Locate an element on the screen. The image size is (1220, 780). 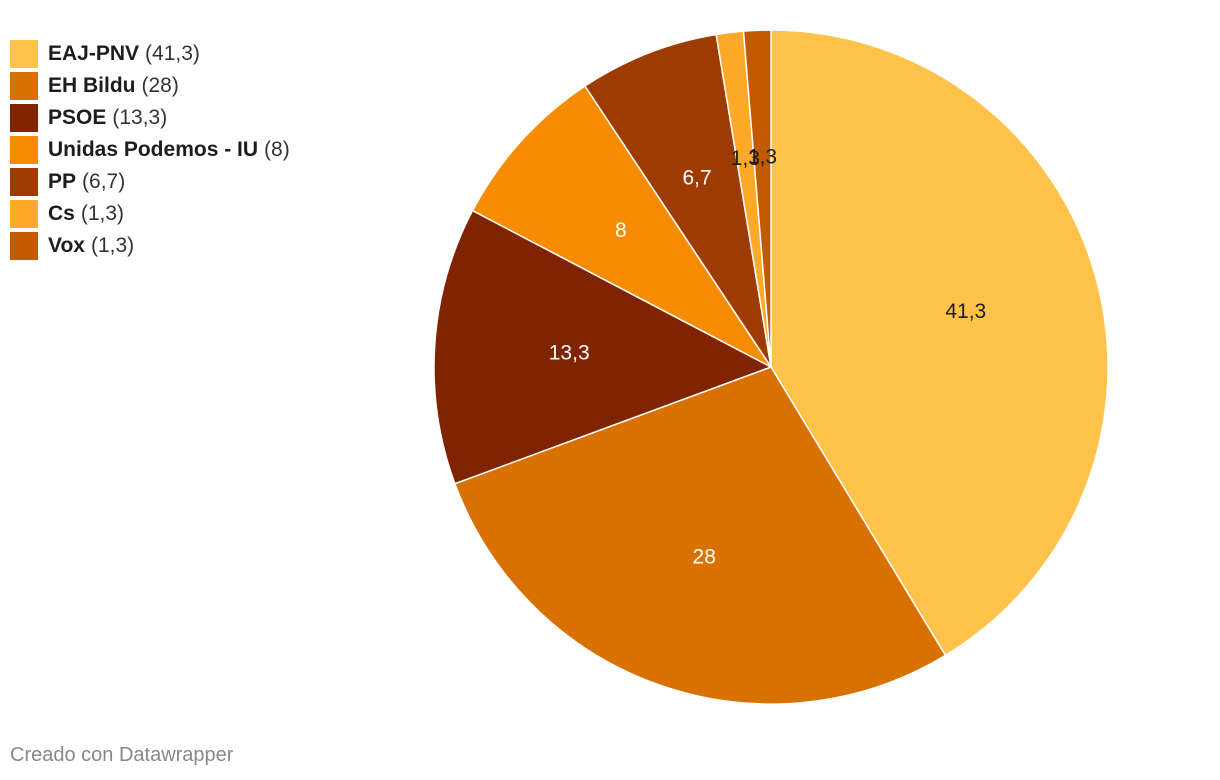
legend-item: Vox (1,3) is located at coordinates (150, 246).